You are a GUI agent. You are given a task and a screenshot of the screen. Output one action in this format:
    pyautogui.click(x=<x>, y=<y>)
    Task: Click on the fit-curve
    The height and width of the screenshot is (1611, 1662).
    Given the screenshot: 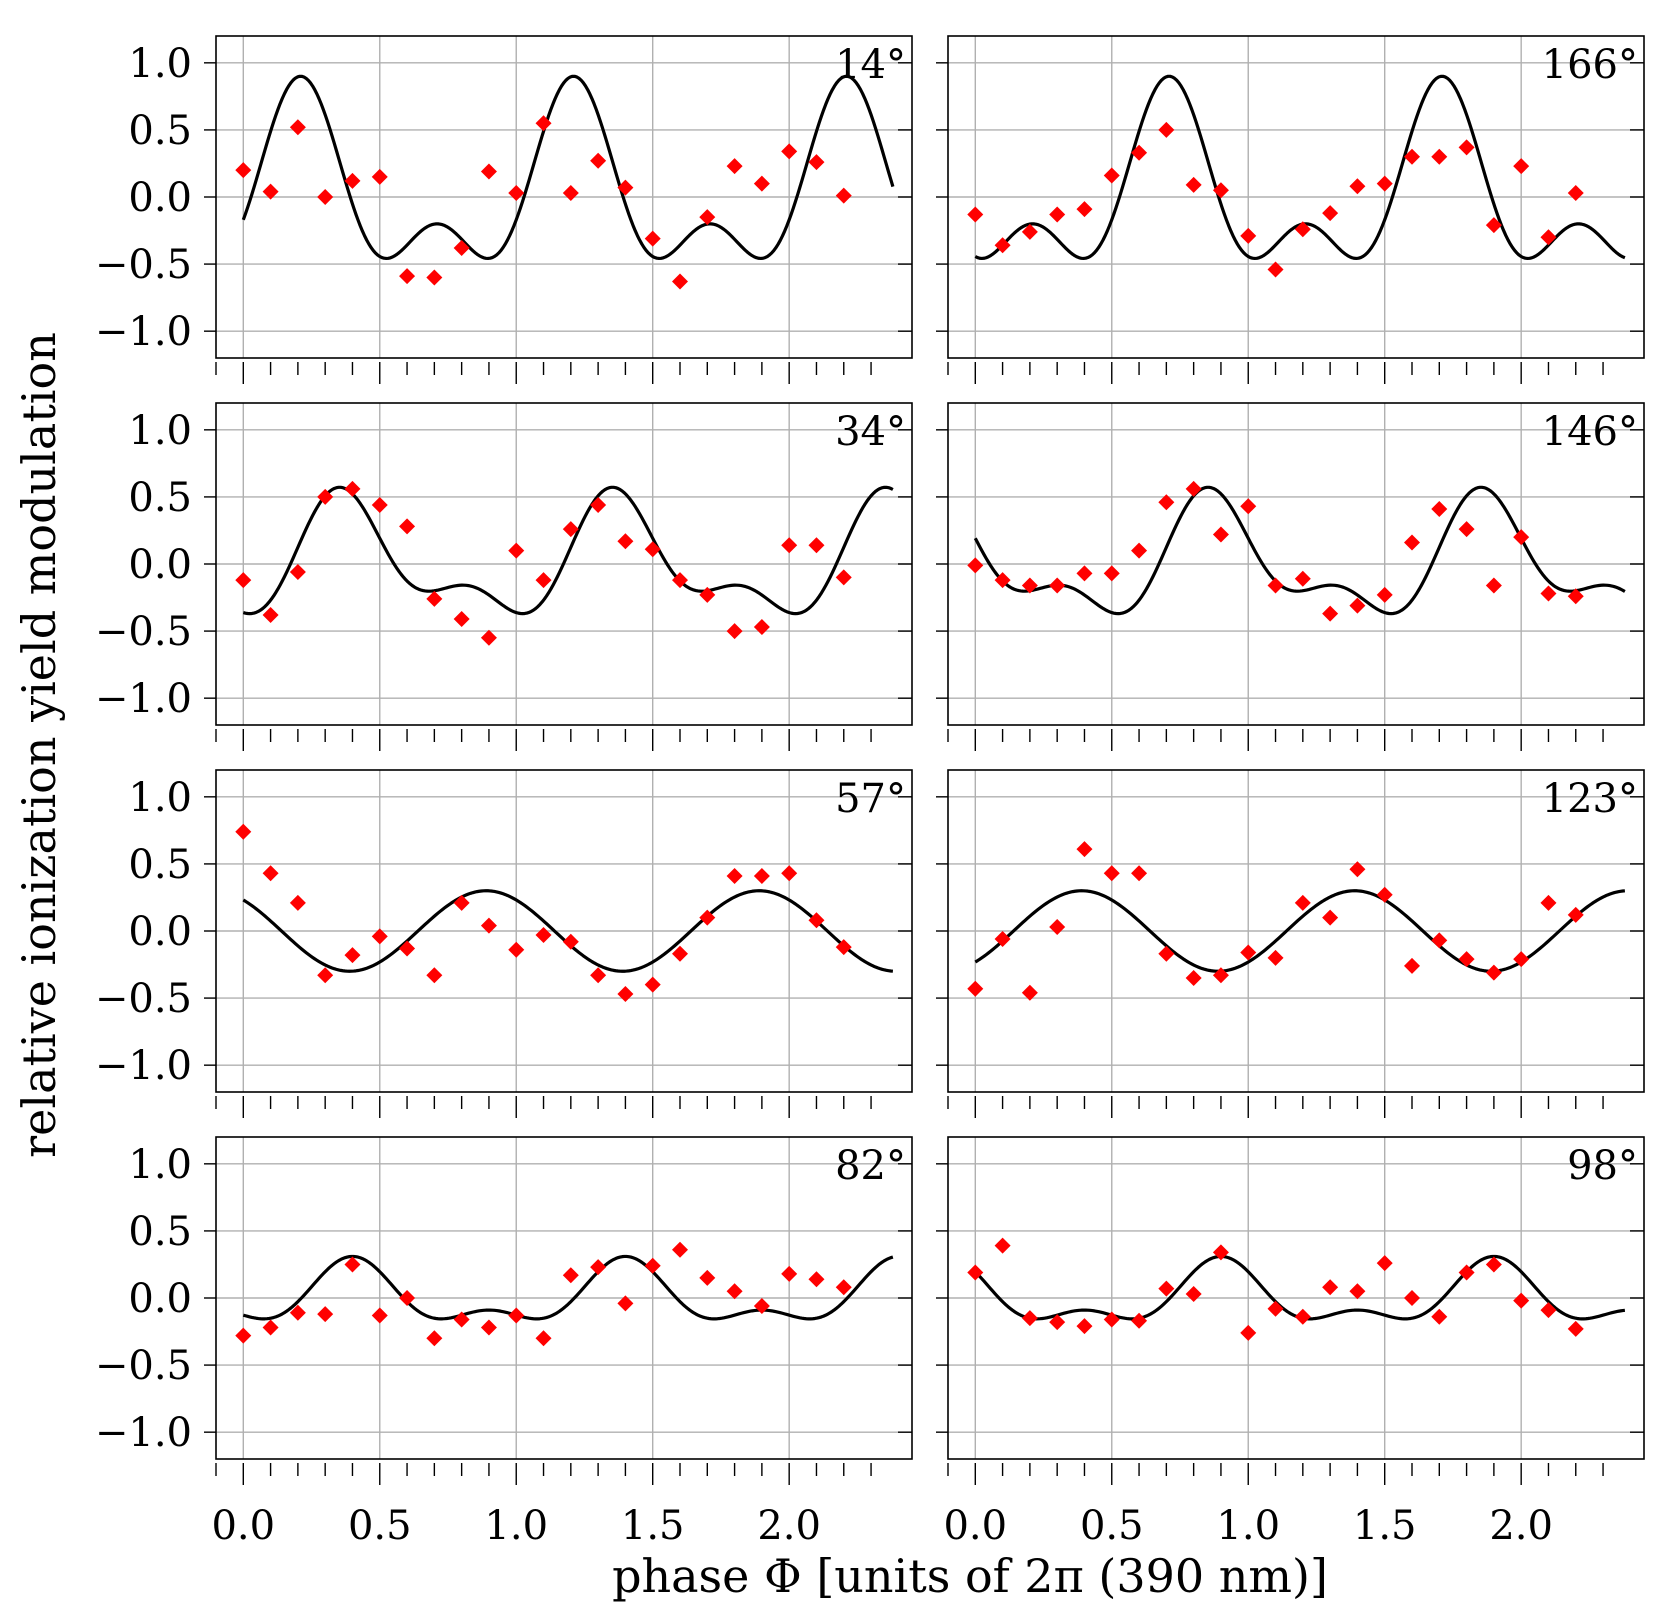 What is the action you would take?
    pyautogui.click(x=568, y=167)
    